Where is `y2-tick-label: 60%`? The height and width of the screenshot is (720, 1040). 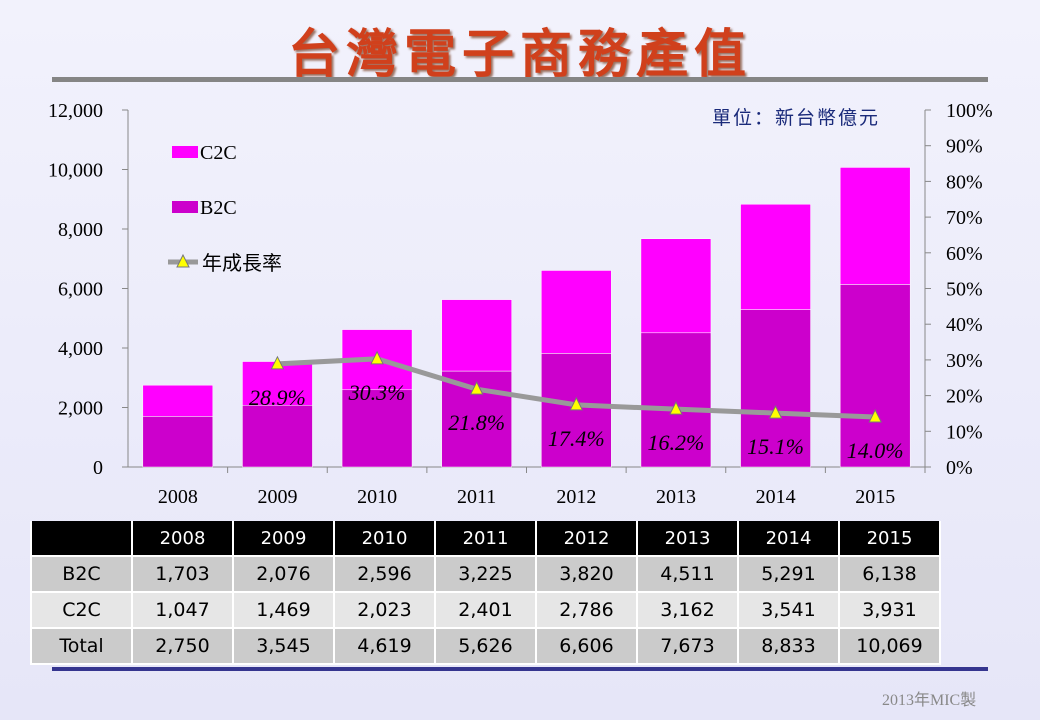
y2-tick-label: 60% is located at coordinates (964, 254).